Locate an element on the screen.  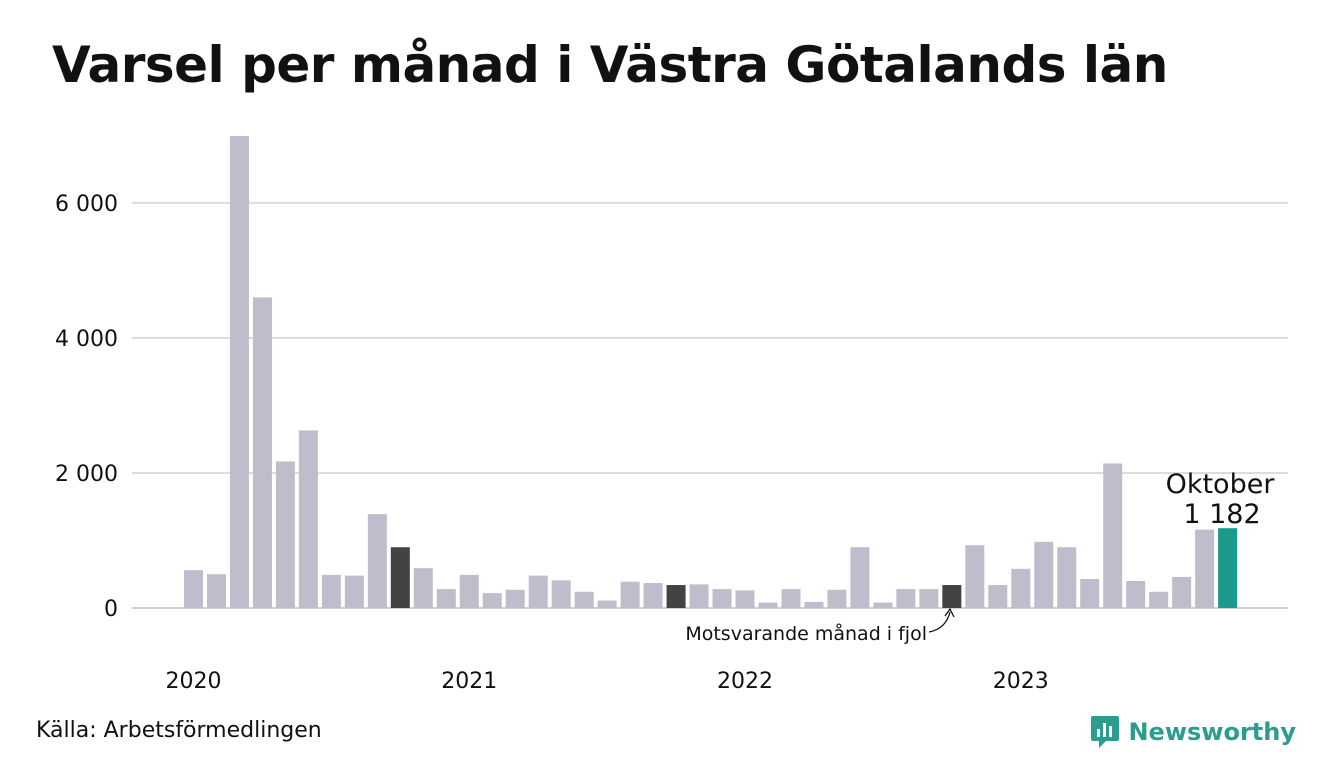
newsworthy-logo-icon is located at coordinates (1105, 732).